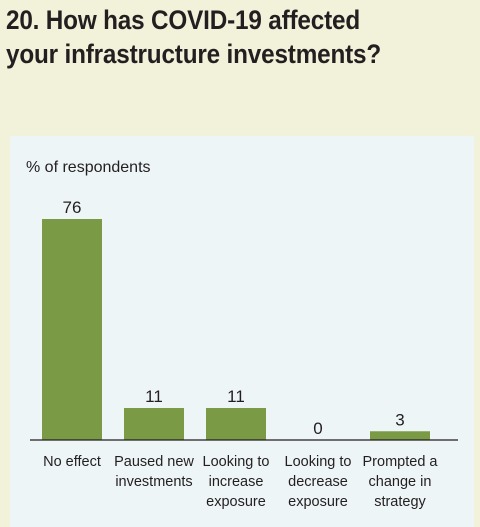 The width and height of the screenshot is (480, 527). What do you see at coordinates (88, 167) in the screenshot?
I see `y-axis-label: % of respondents` at bounding box center [88, 167].